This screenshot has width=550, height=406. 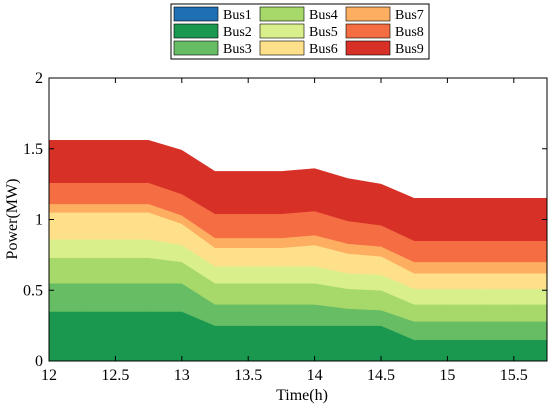 What do you see at coordinates (33, 290) in the screenshot?
I see `y-tick-label: 0.5` at bounding box center [33, 290].